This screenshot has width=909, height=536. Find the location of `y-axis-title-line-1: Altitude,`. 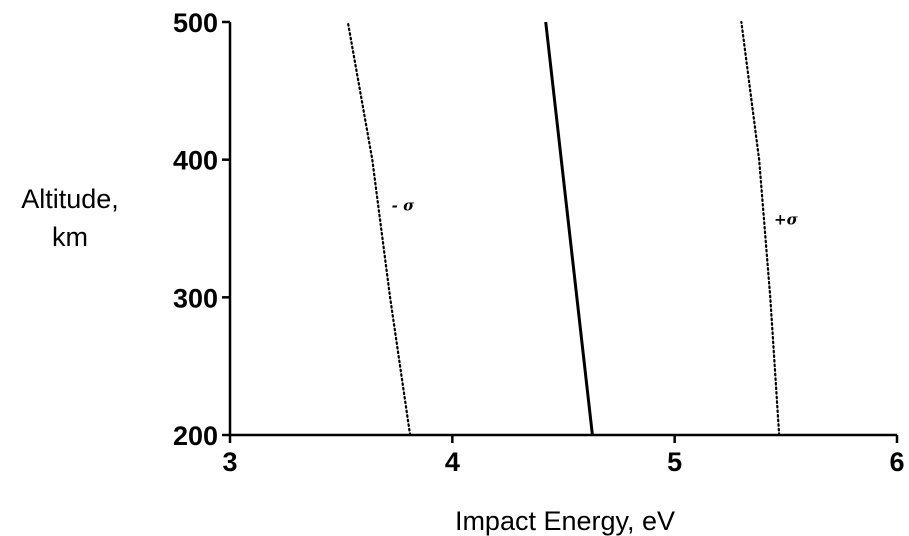

y-axis-title-line-1: Altitude, is located at coordinates (70, 199).